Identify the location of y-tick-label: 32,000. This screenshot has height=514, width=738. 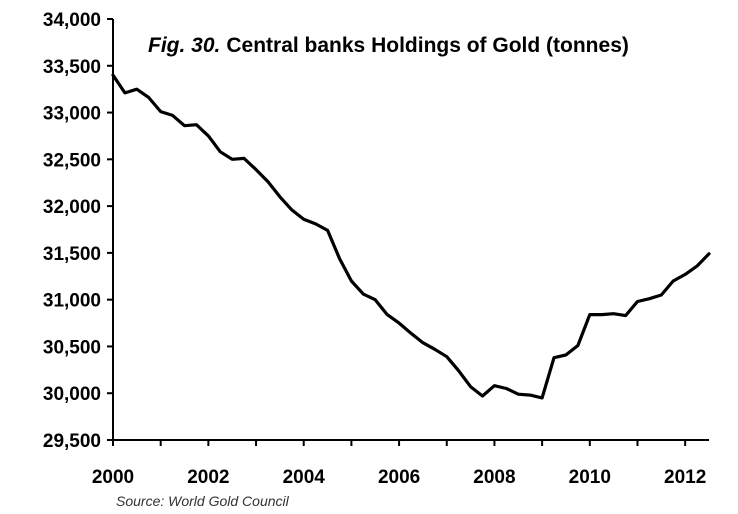
(72, 207).